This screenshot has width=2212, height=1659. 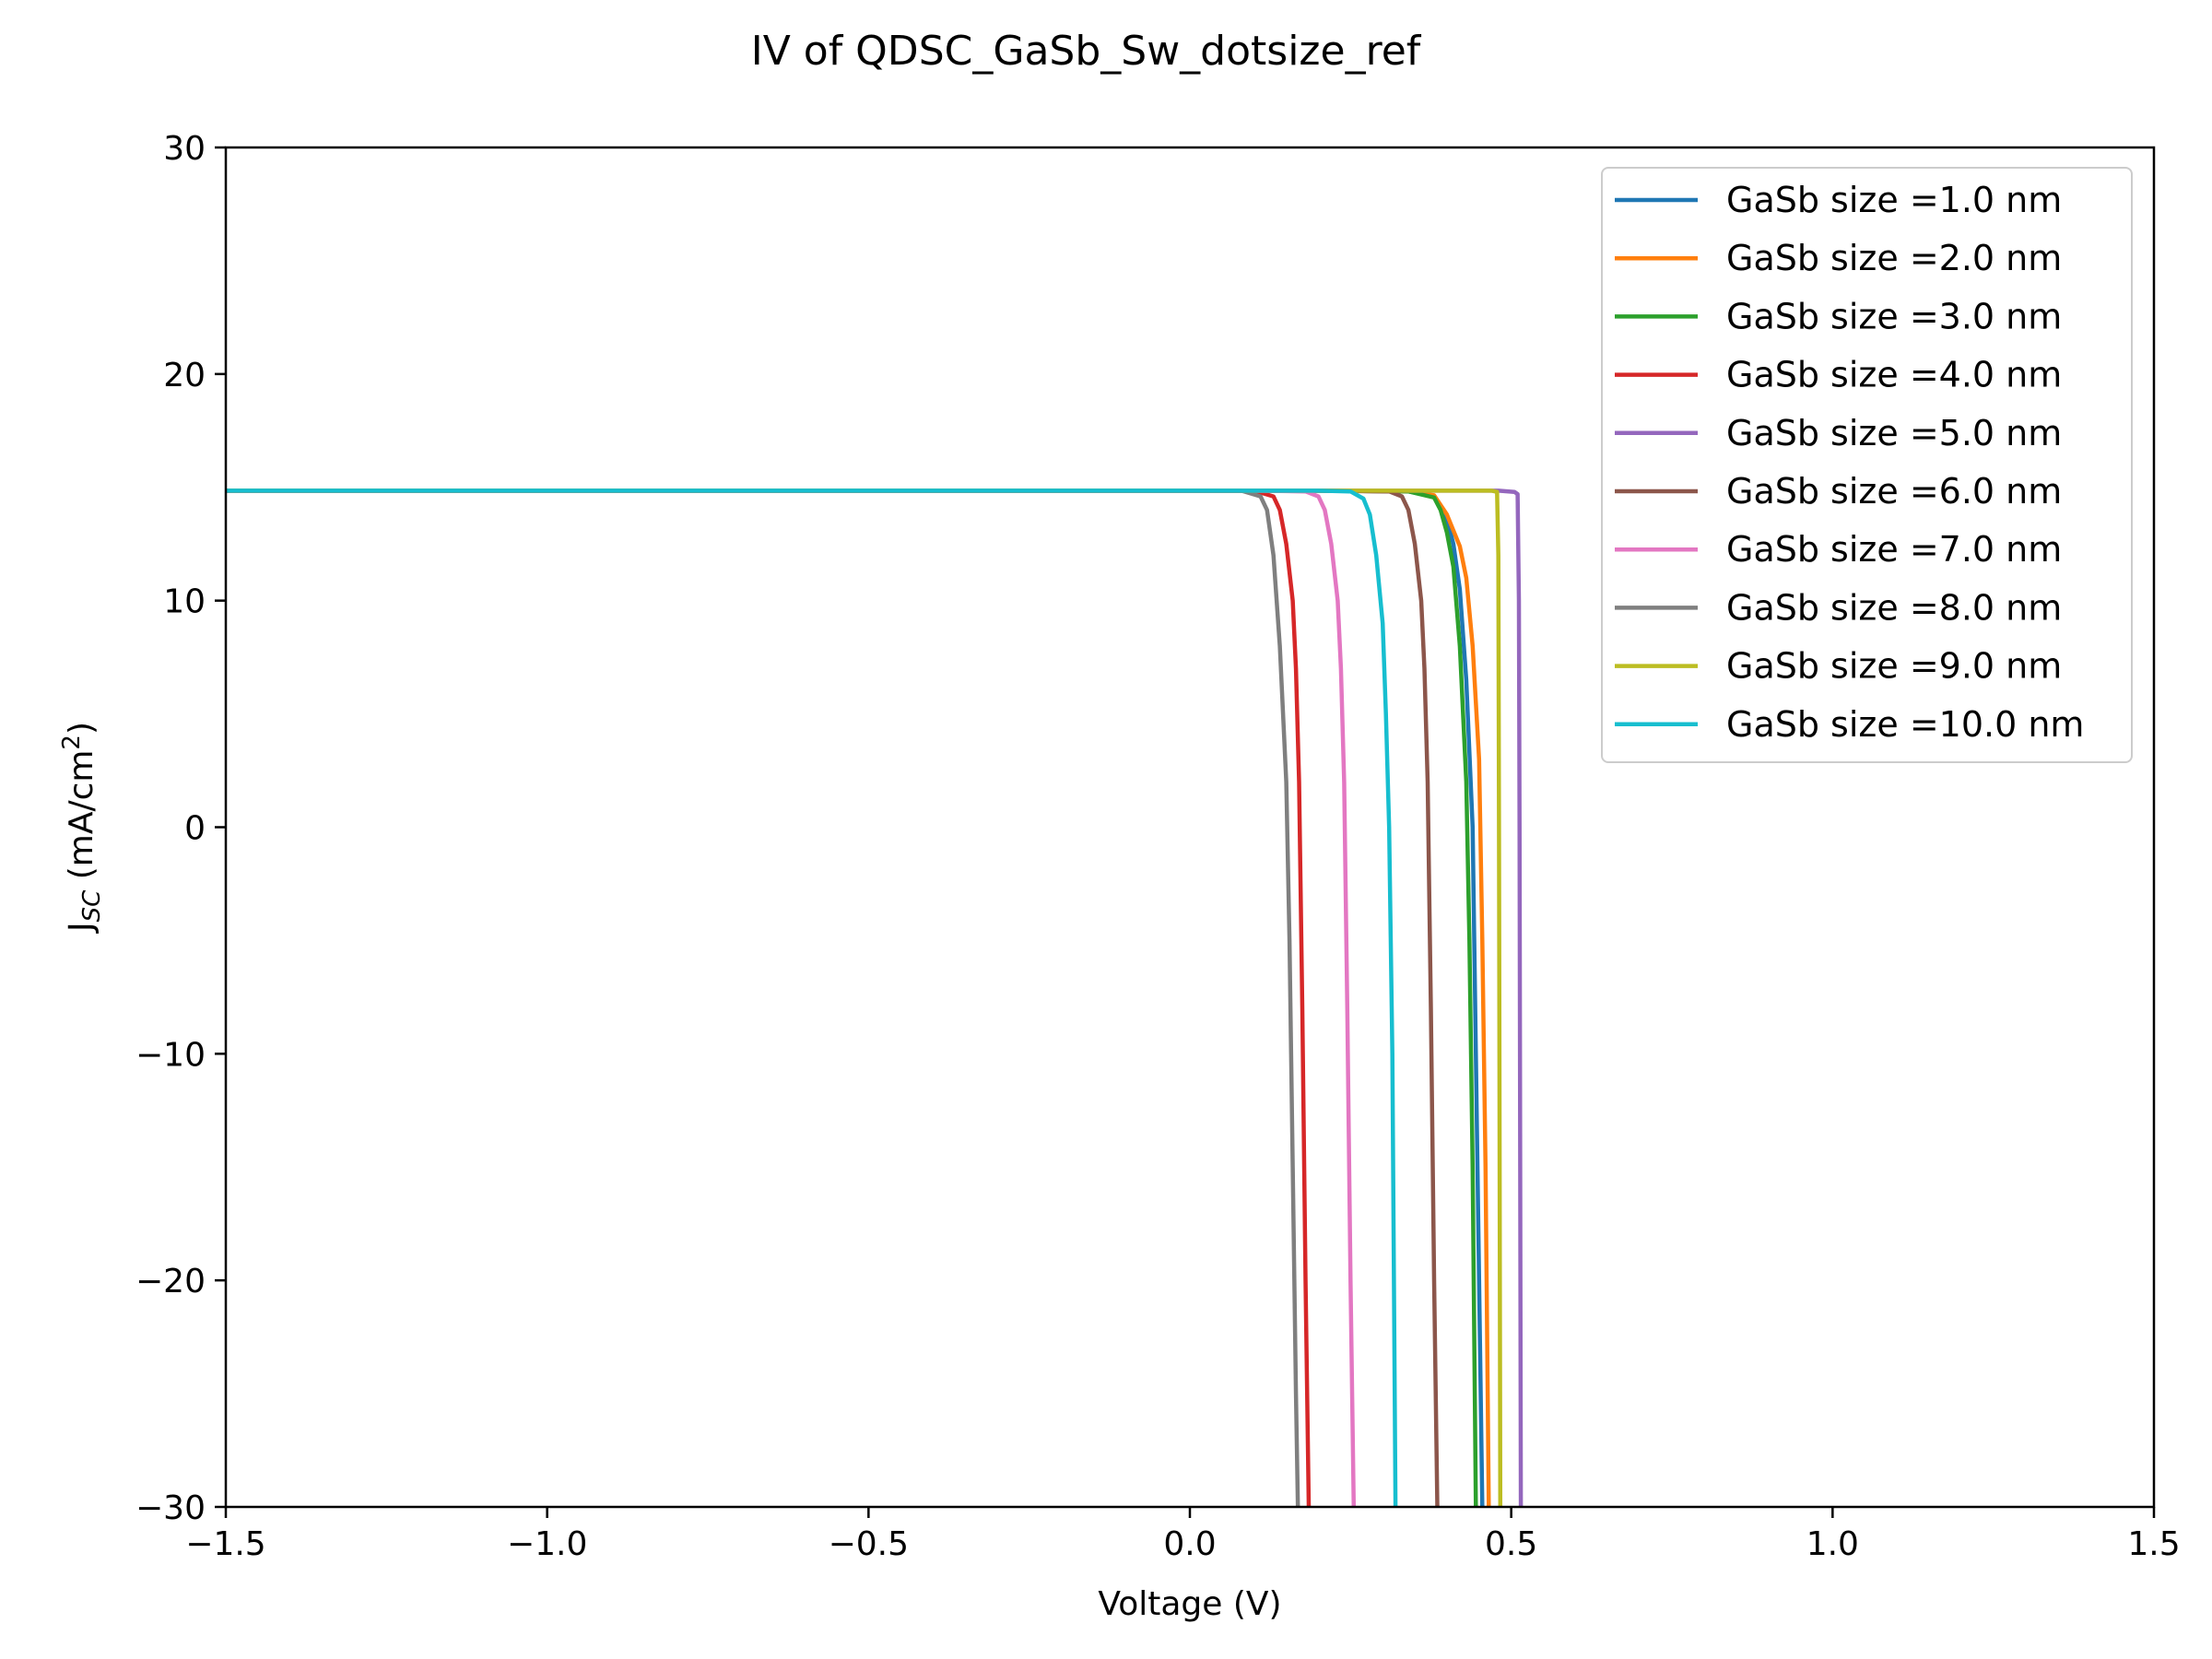 What do you see at coordinates (1894, 375) in the screenshot?
I see `legend-label: GaSb size =4.0 nm` at bounding box center [1894, 375].